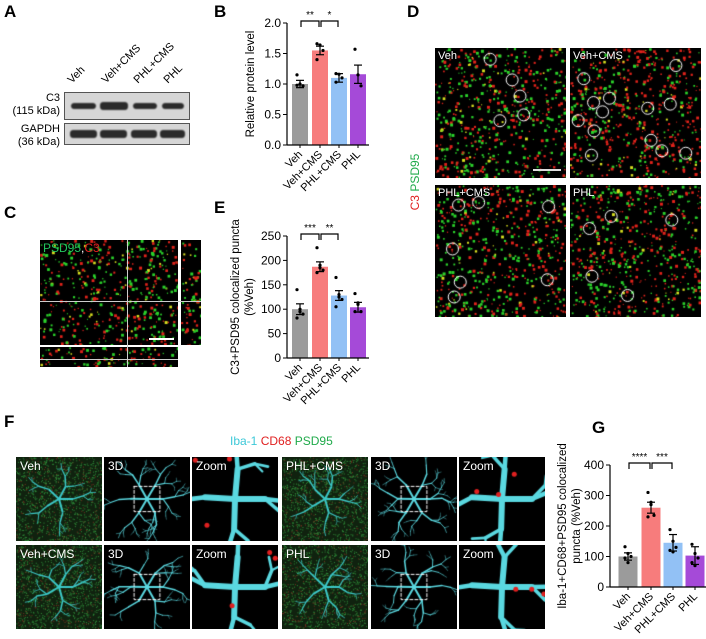  What do you see at coordinates (594, 465) in the screenshot?
I see `y-tick-label: 400` at bounding box center [594, 465].